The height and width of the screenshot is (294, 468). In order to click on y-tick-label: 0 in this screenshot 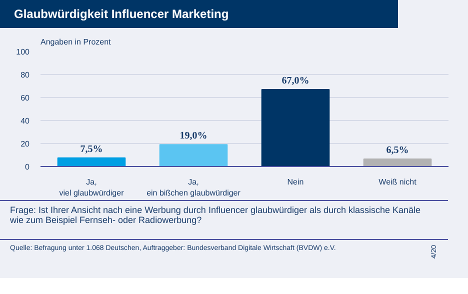, I will do `click(27, 167)`.